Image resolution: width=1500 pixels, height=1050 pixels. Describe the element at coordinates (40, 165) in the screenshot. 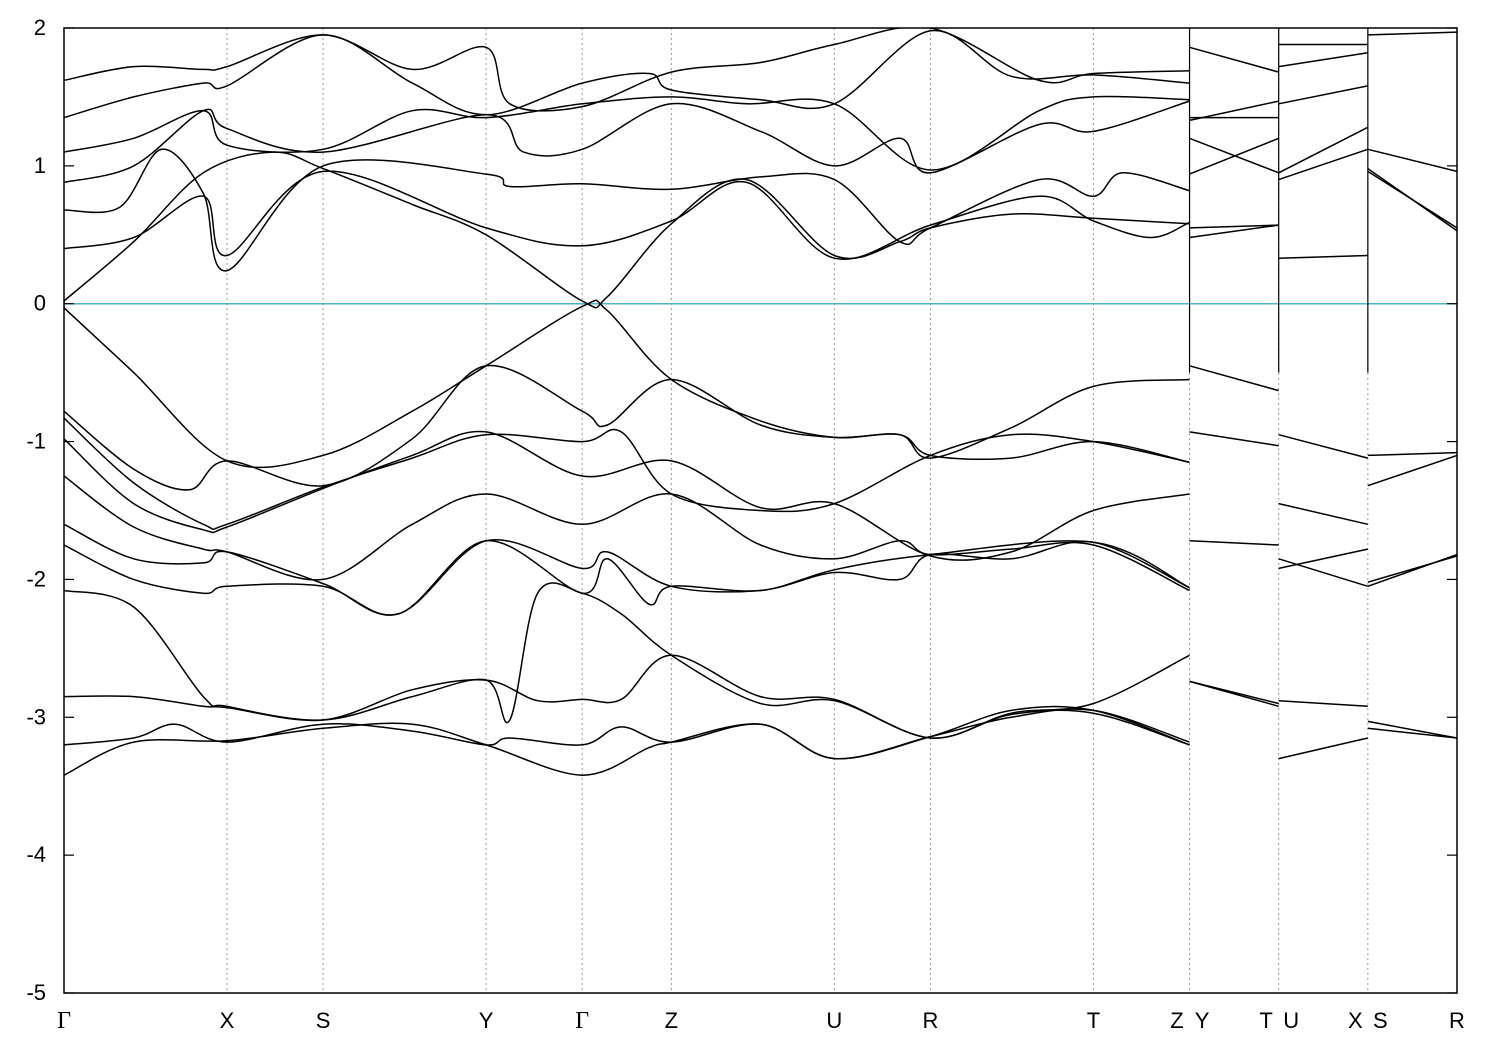

I see `y-tick-label: 1` at that location.